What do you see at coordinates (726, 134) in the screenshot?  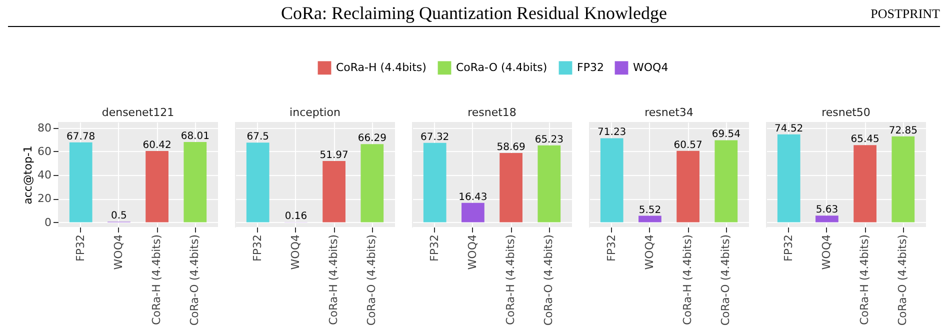 I see `data-label: 69.54` at bounding box center [726, 134].